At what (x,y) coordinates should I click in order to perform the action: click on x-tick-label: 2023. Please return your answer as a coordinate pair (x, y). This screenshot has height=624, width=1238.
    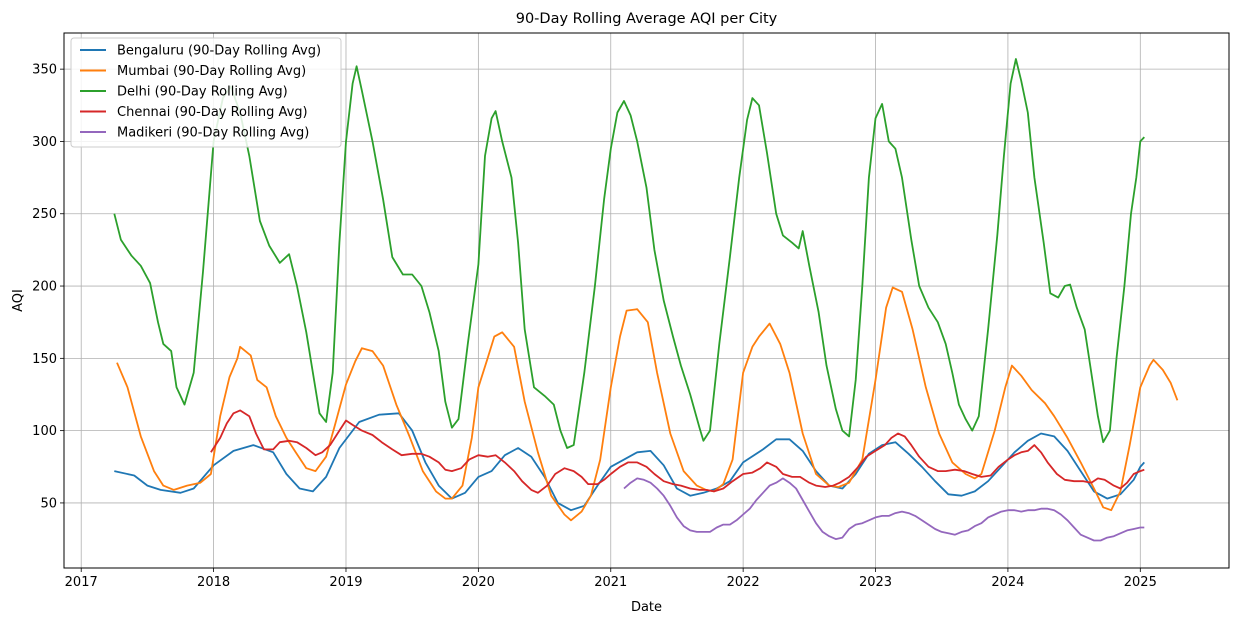
    Looking at the image, I should click on (875, 582).